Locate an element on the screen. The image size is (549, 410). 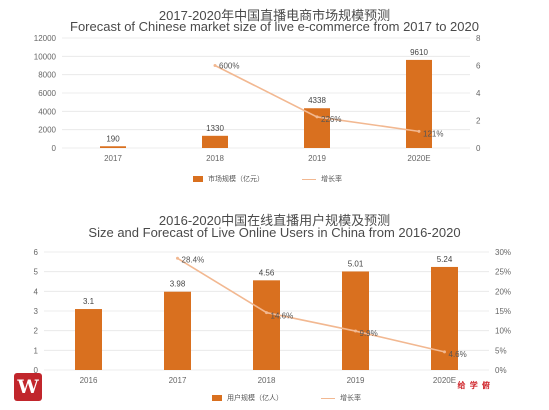
y2-tick-label: 10% is located at coordinates (503, 331).